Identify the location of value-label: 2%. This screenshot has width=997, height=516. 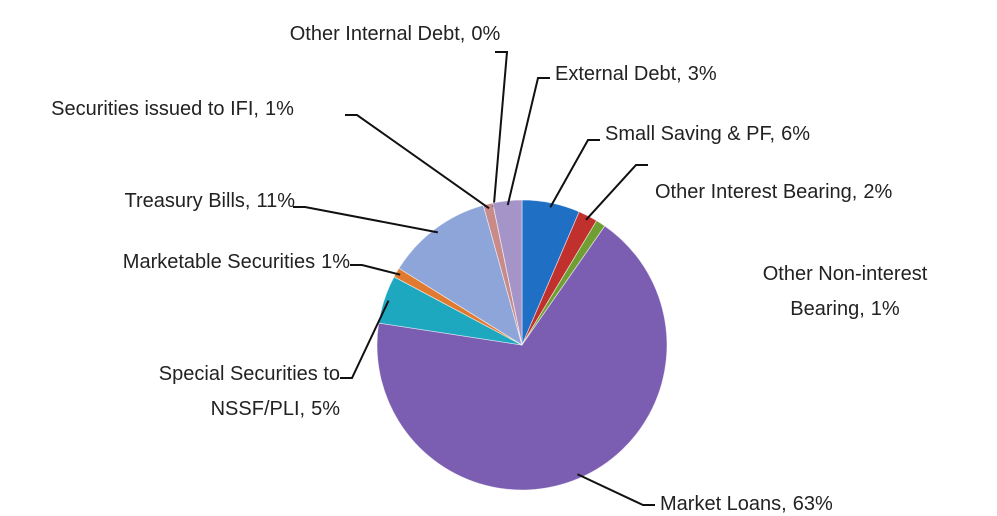
(878, 192).